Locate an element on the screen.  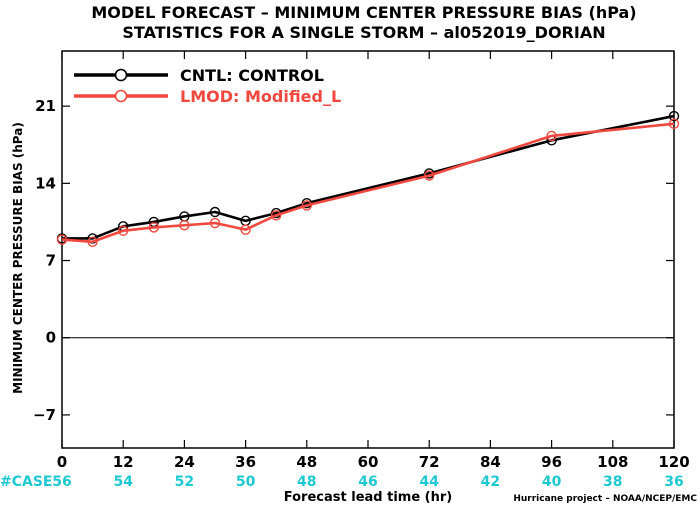
x-axis-label: Forecast lead time (hr) is located at coordinates (368, 497).